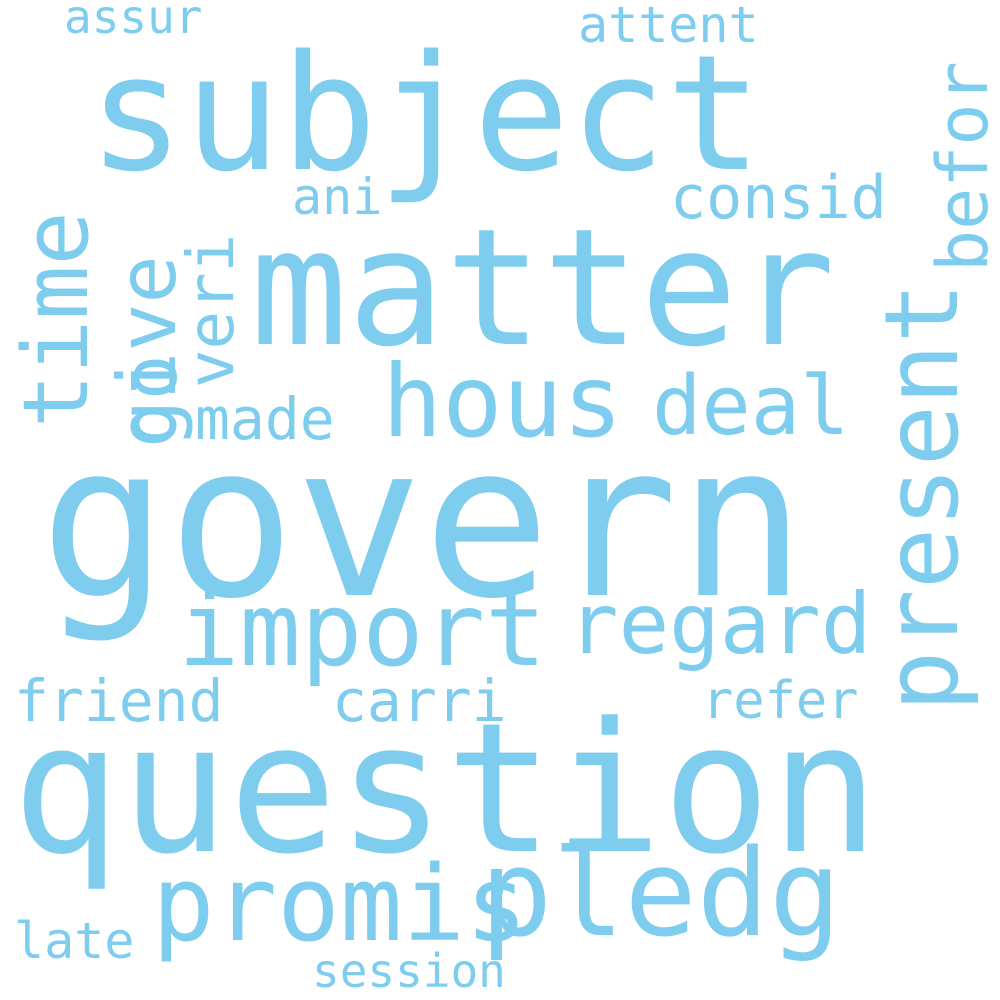 This screenshot has height=1000, width=1000. Describe the element at coordinates (133, 22) in the screenshot. I see `word-assur: assur` at that location.